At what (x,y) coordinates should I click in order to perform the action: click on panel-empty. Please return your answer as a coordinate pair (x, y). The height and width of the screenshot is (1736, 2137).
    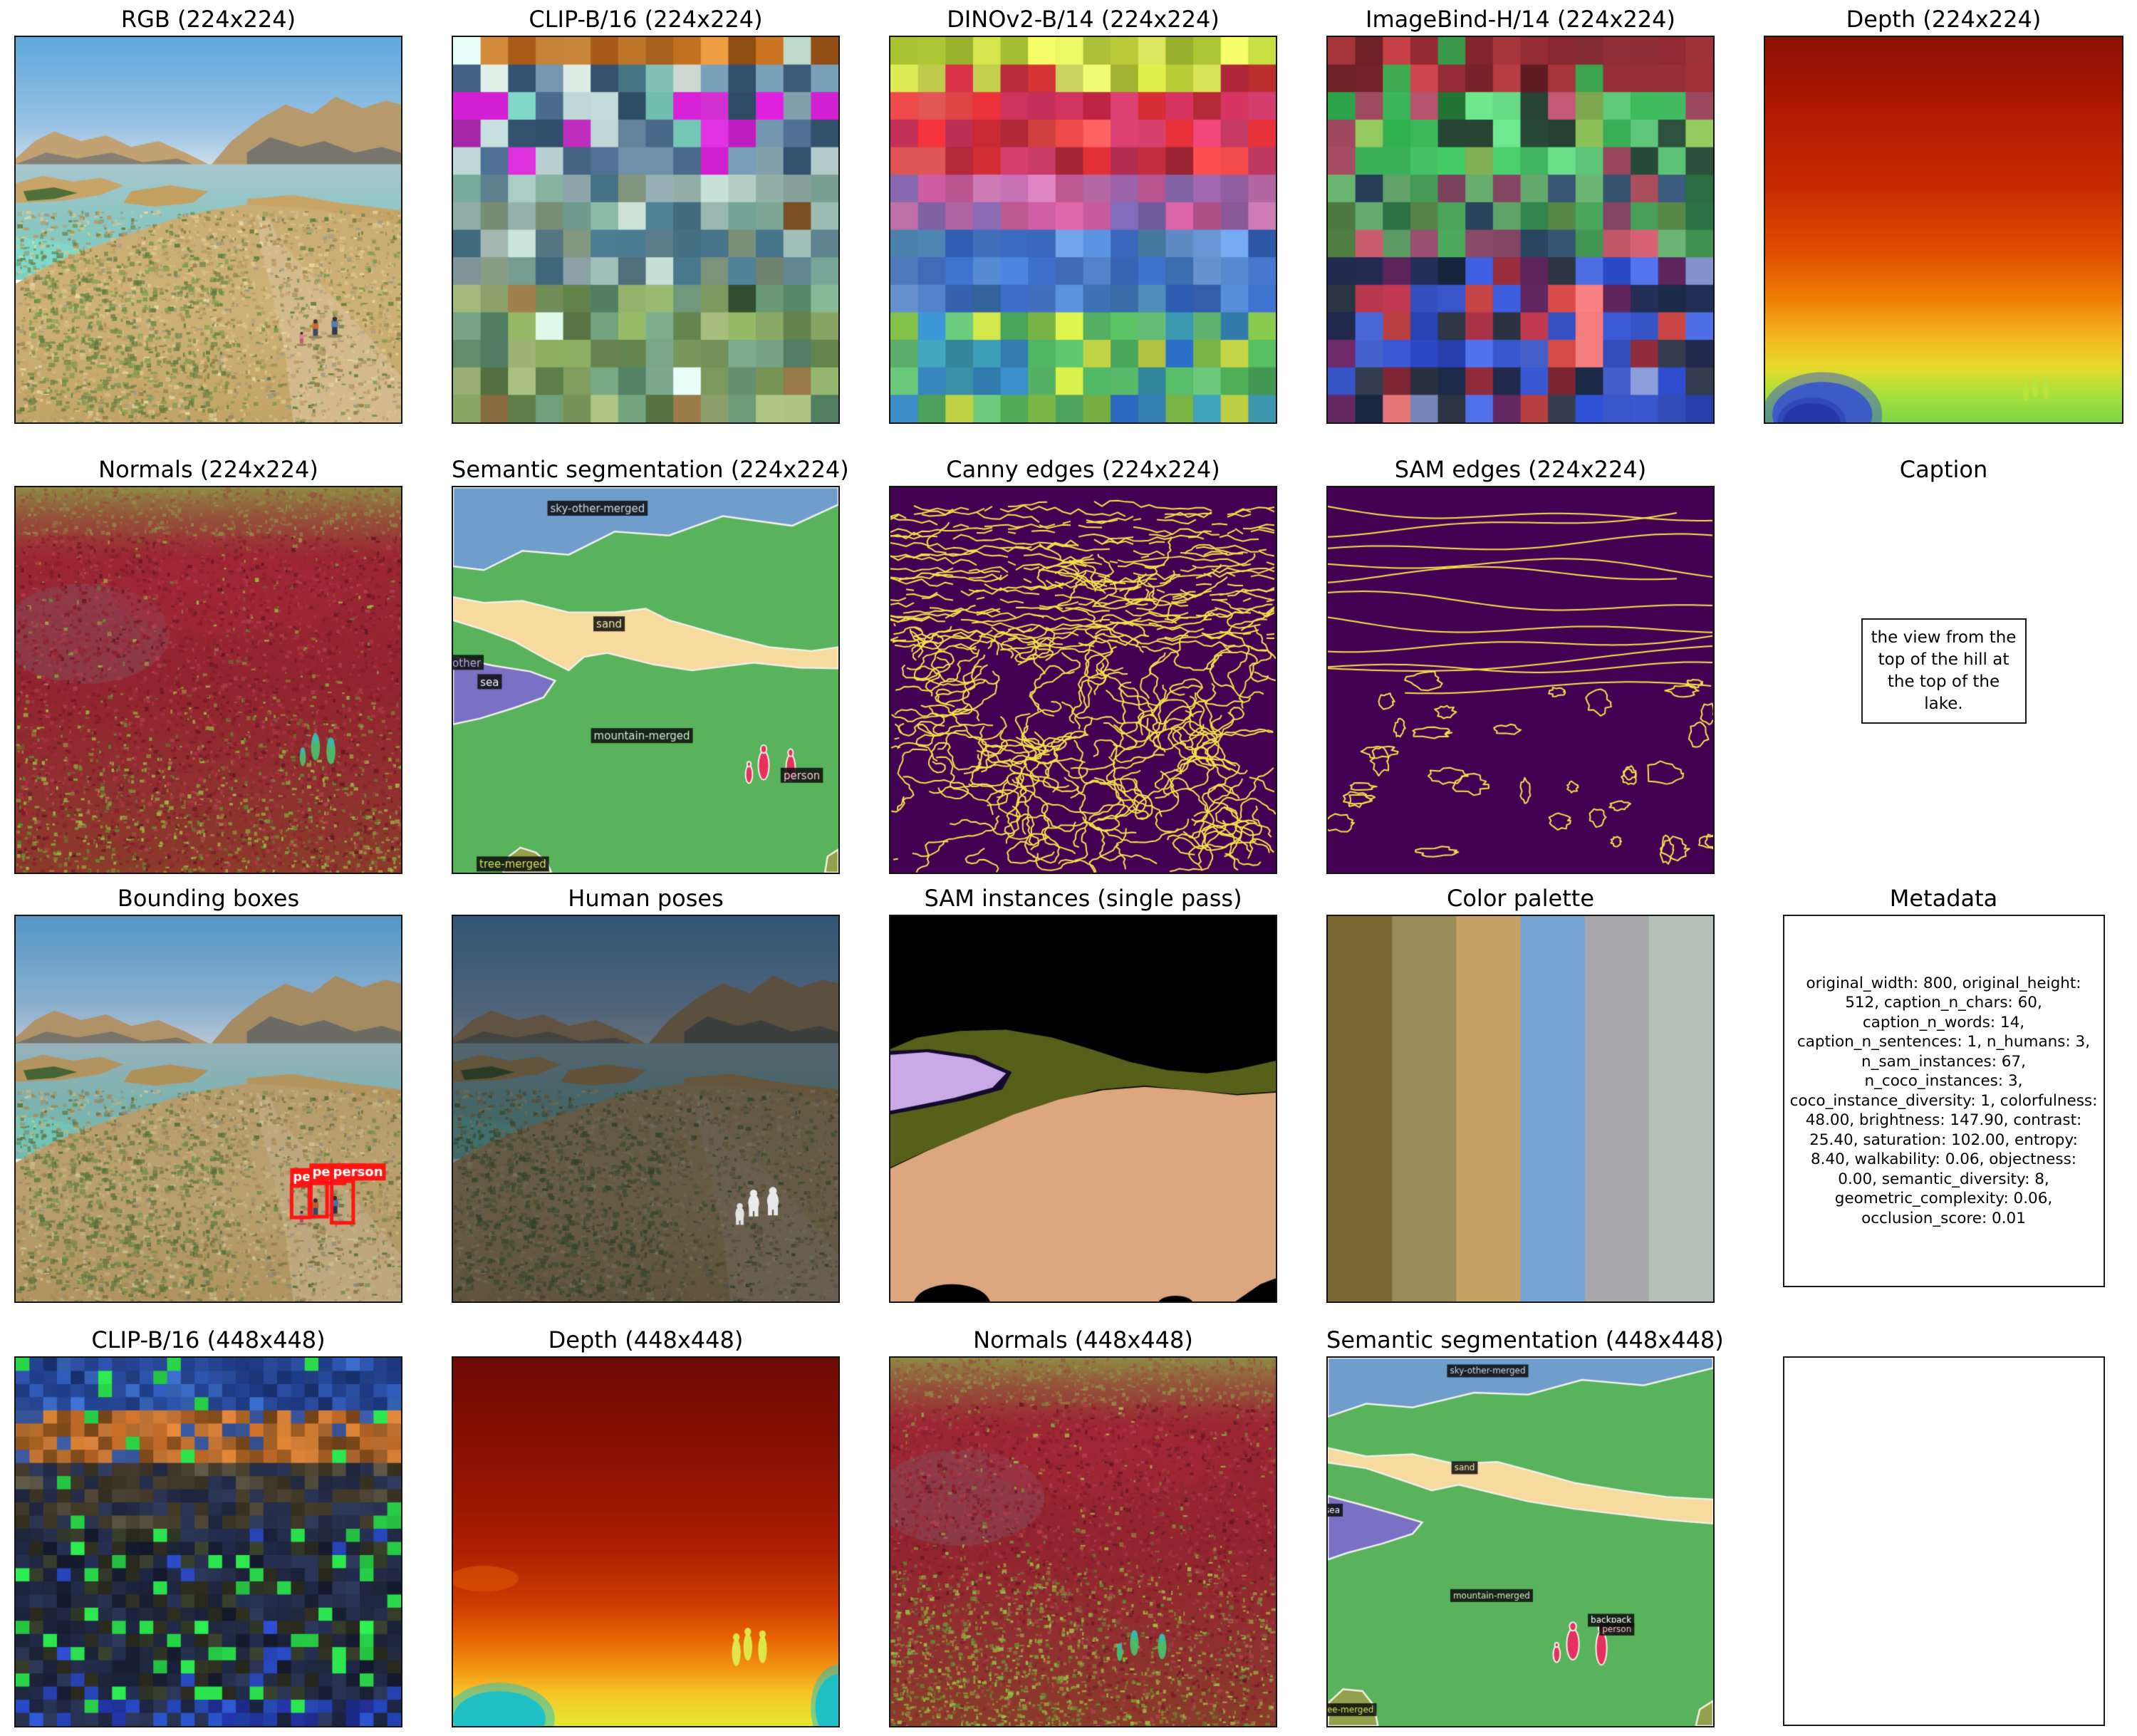
    Looking at the image, I should click on (1944, 1526).